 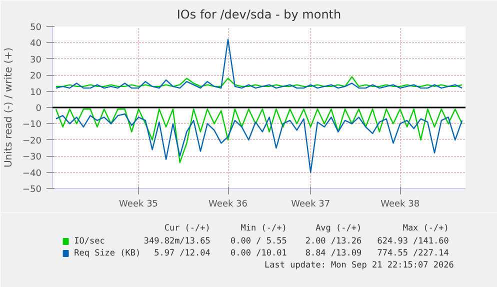 What do you see at coordinates (138, 205) in the screenshot?
I see `x-tick-label: Week 35` at bounding box center [138, 205].